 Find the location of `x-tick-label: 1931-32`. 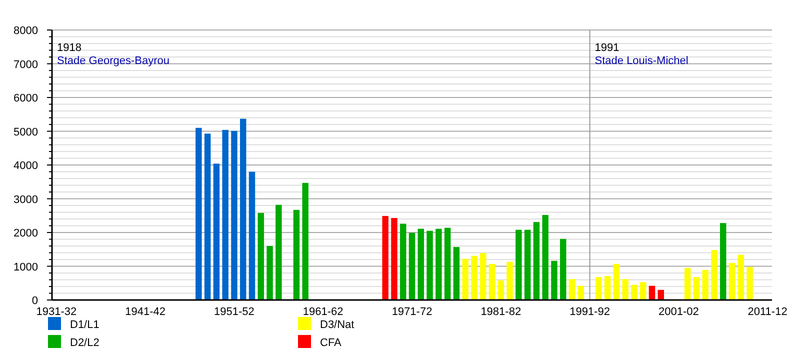

x-tick-label: 1931-32 is located at coordinates (56, 312).